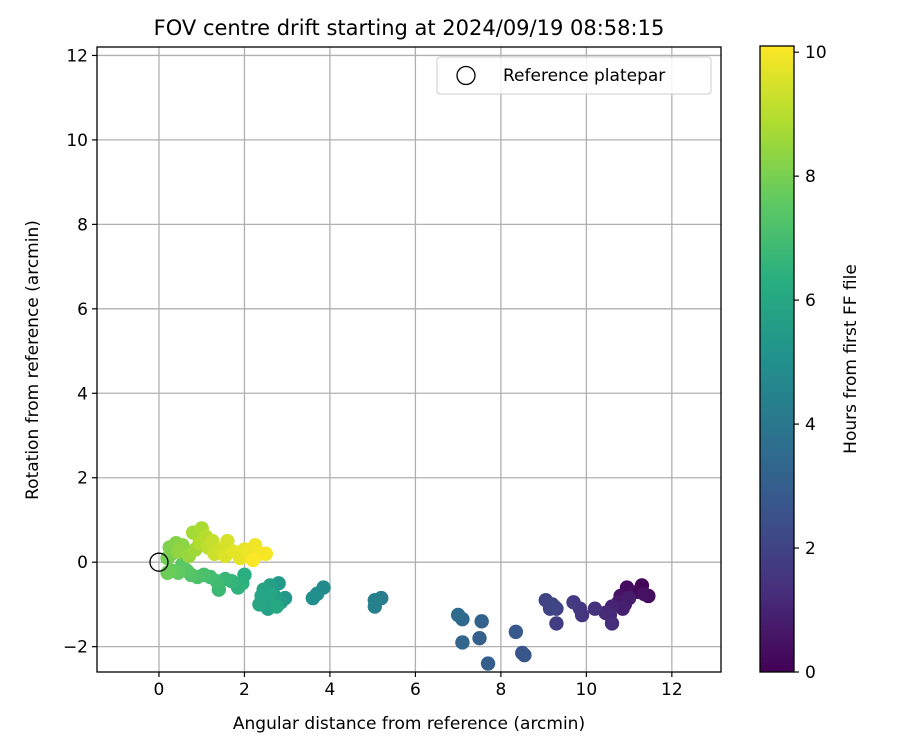 The image size is (900, 750). I want to click on legend-marker-icon, so click(466, 75).